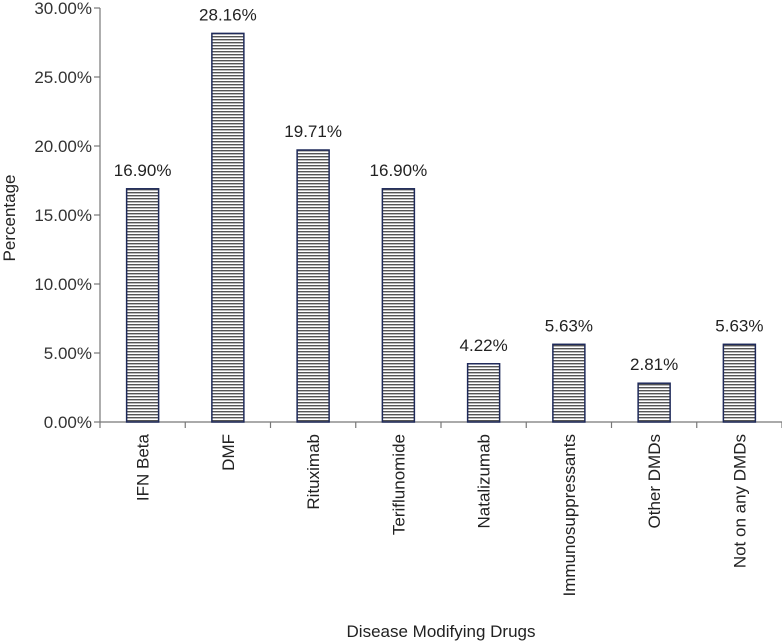 The image size is (782, 643). What do you see at coordinates (739, 383) in the screenshot?
I see `bar-not-on-any-dmds` at bounding box center [739, 383].